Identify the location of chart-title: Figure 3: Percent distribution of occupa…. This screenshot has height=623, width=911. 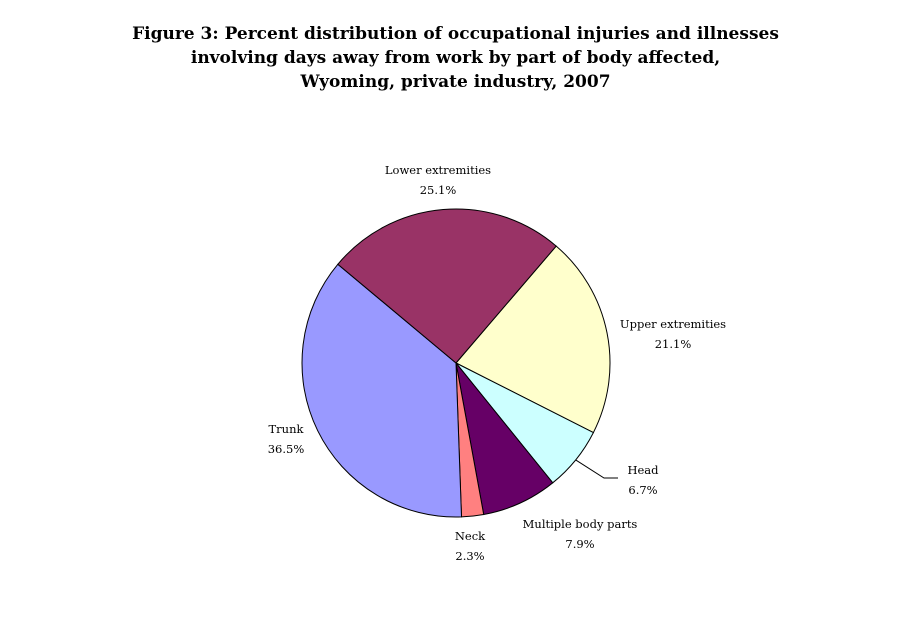
(455, 58).